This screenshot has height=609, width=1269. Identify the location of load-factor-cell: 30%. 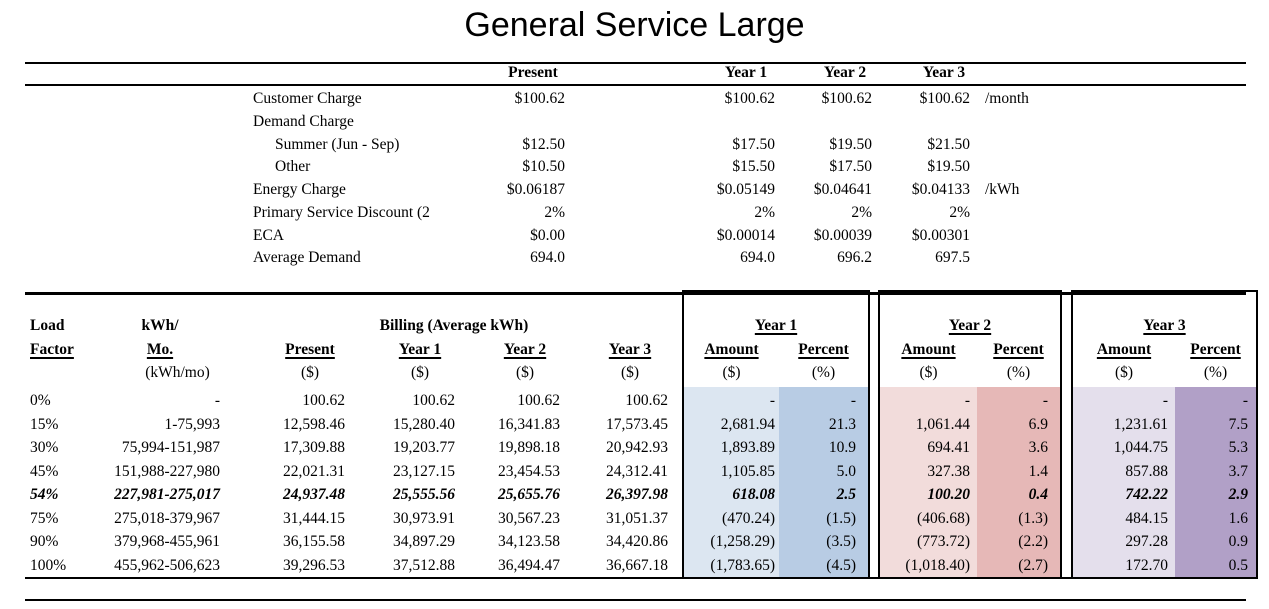
(44, 447).